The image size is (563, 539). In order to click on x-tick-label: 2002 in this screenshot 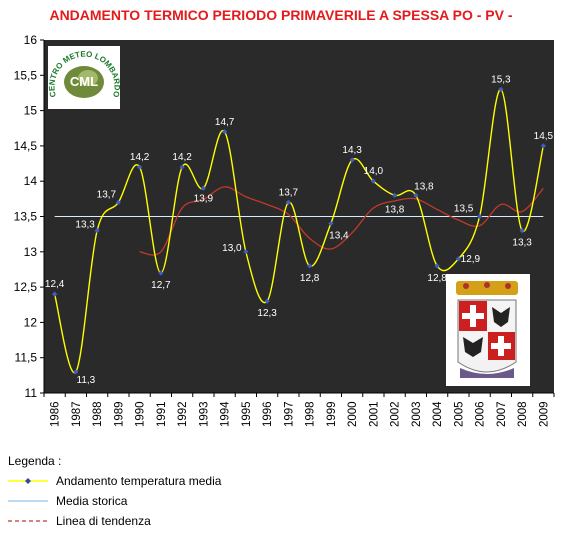, I will do `click(396, 414)`.